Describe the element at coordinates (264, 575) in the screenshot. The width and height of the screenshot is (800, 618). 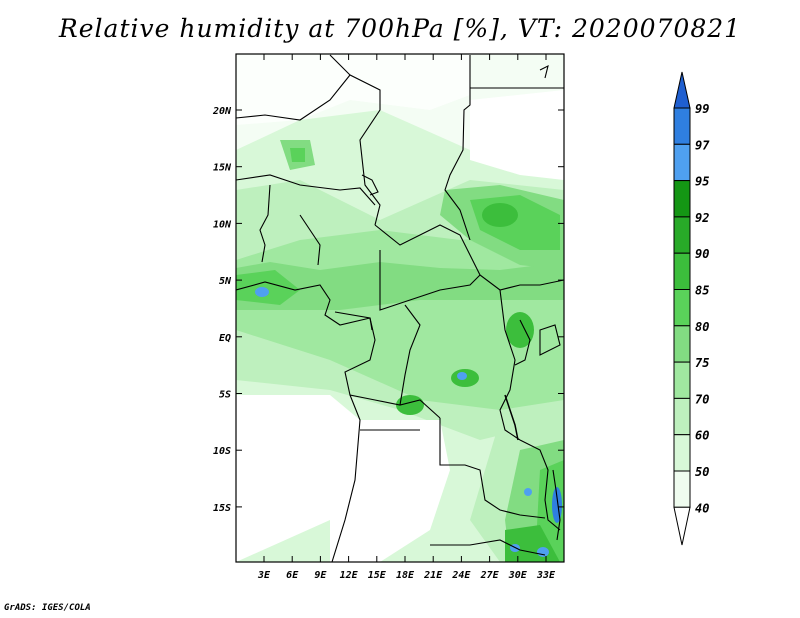
I see `lon-label: 3E` at that location.